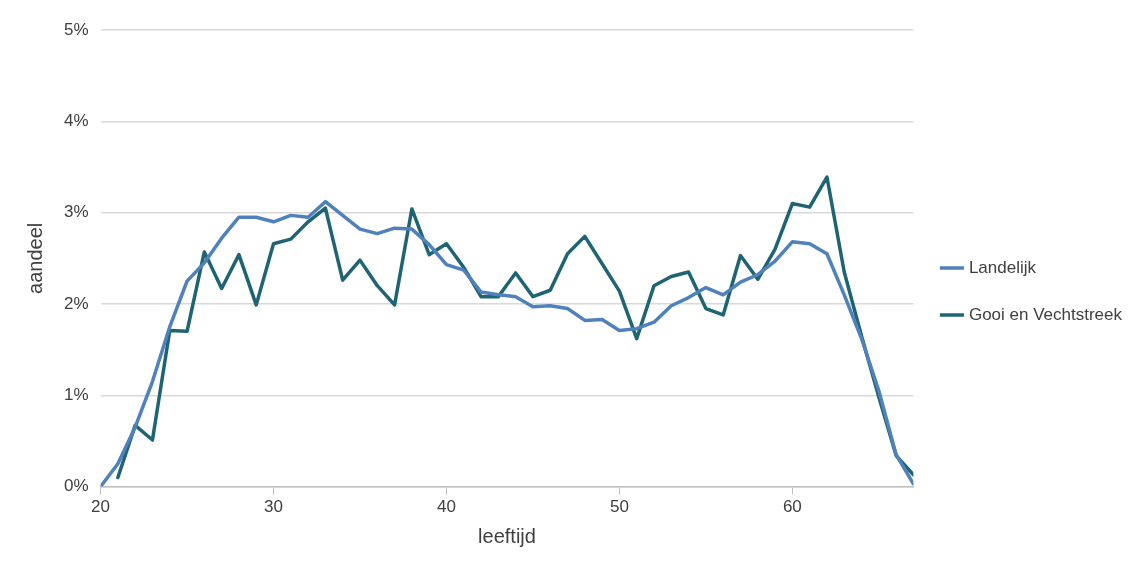 The width and height of the screenshot is (1142, 578). I want to click on x-tick-label: 50, so click(619, 507).